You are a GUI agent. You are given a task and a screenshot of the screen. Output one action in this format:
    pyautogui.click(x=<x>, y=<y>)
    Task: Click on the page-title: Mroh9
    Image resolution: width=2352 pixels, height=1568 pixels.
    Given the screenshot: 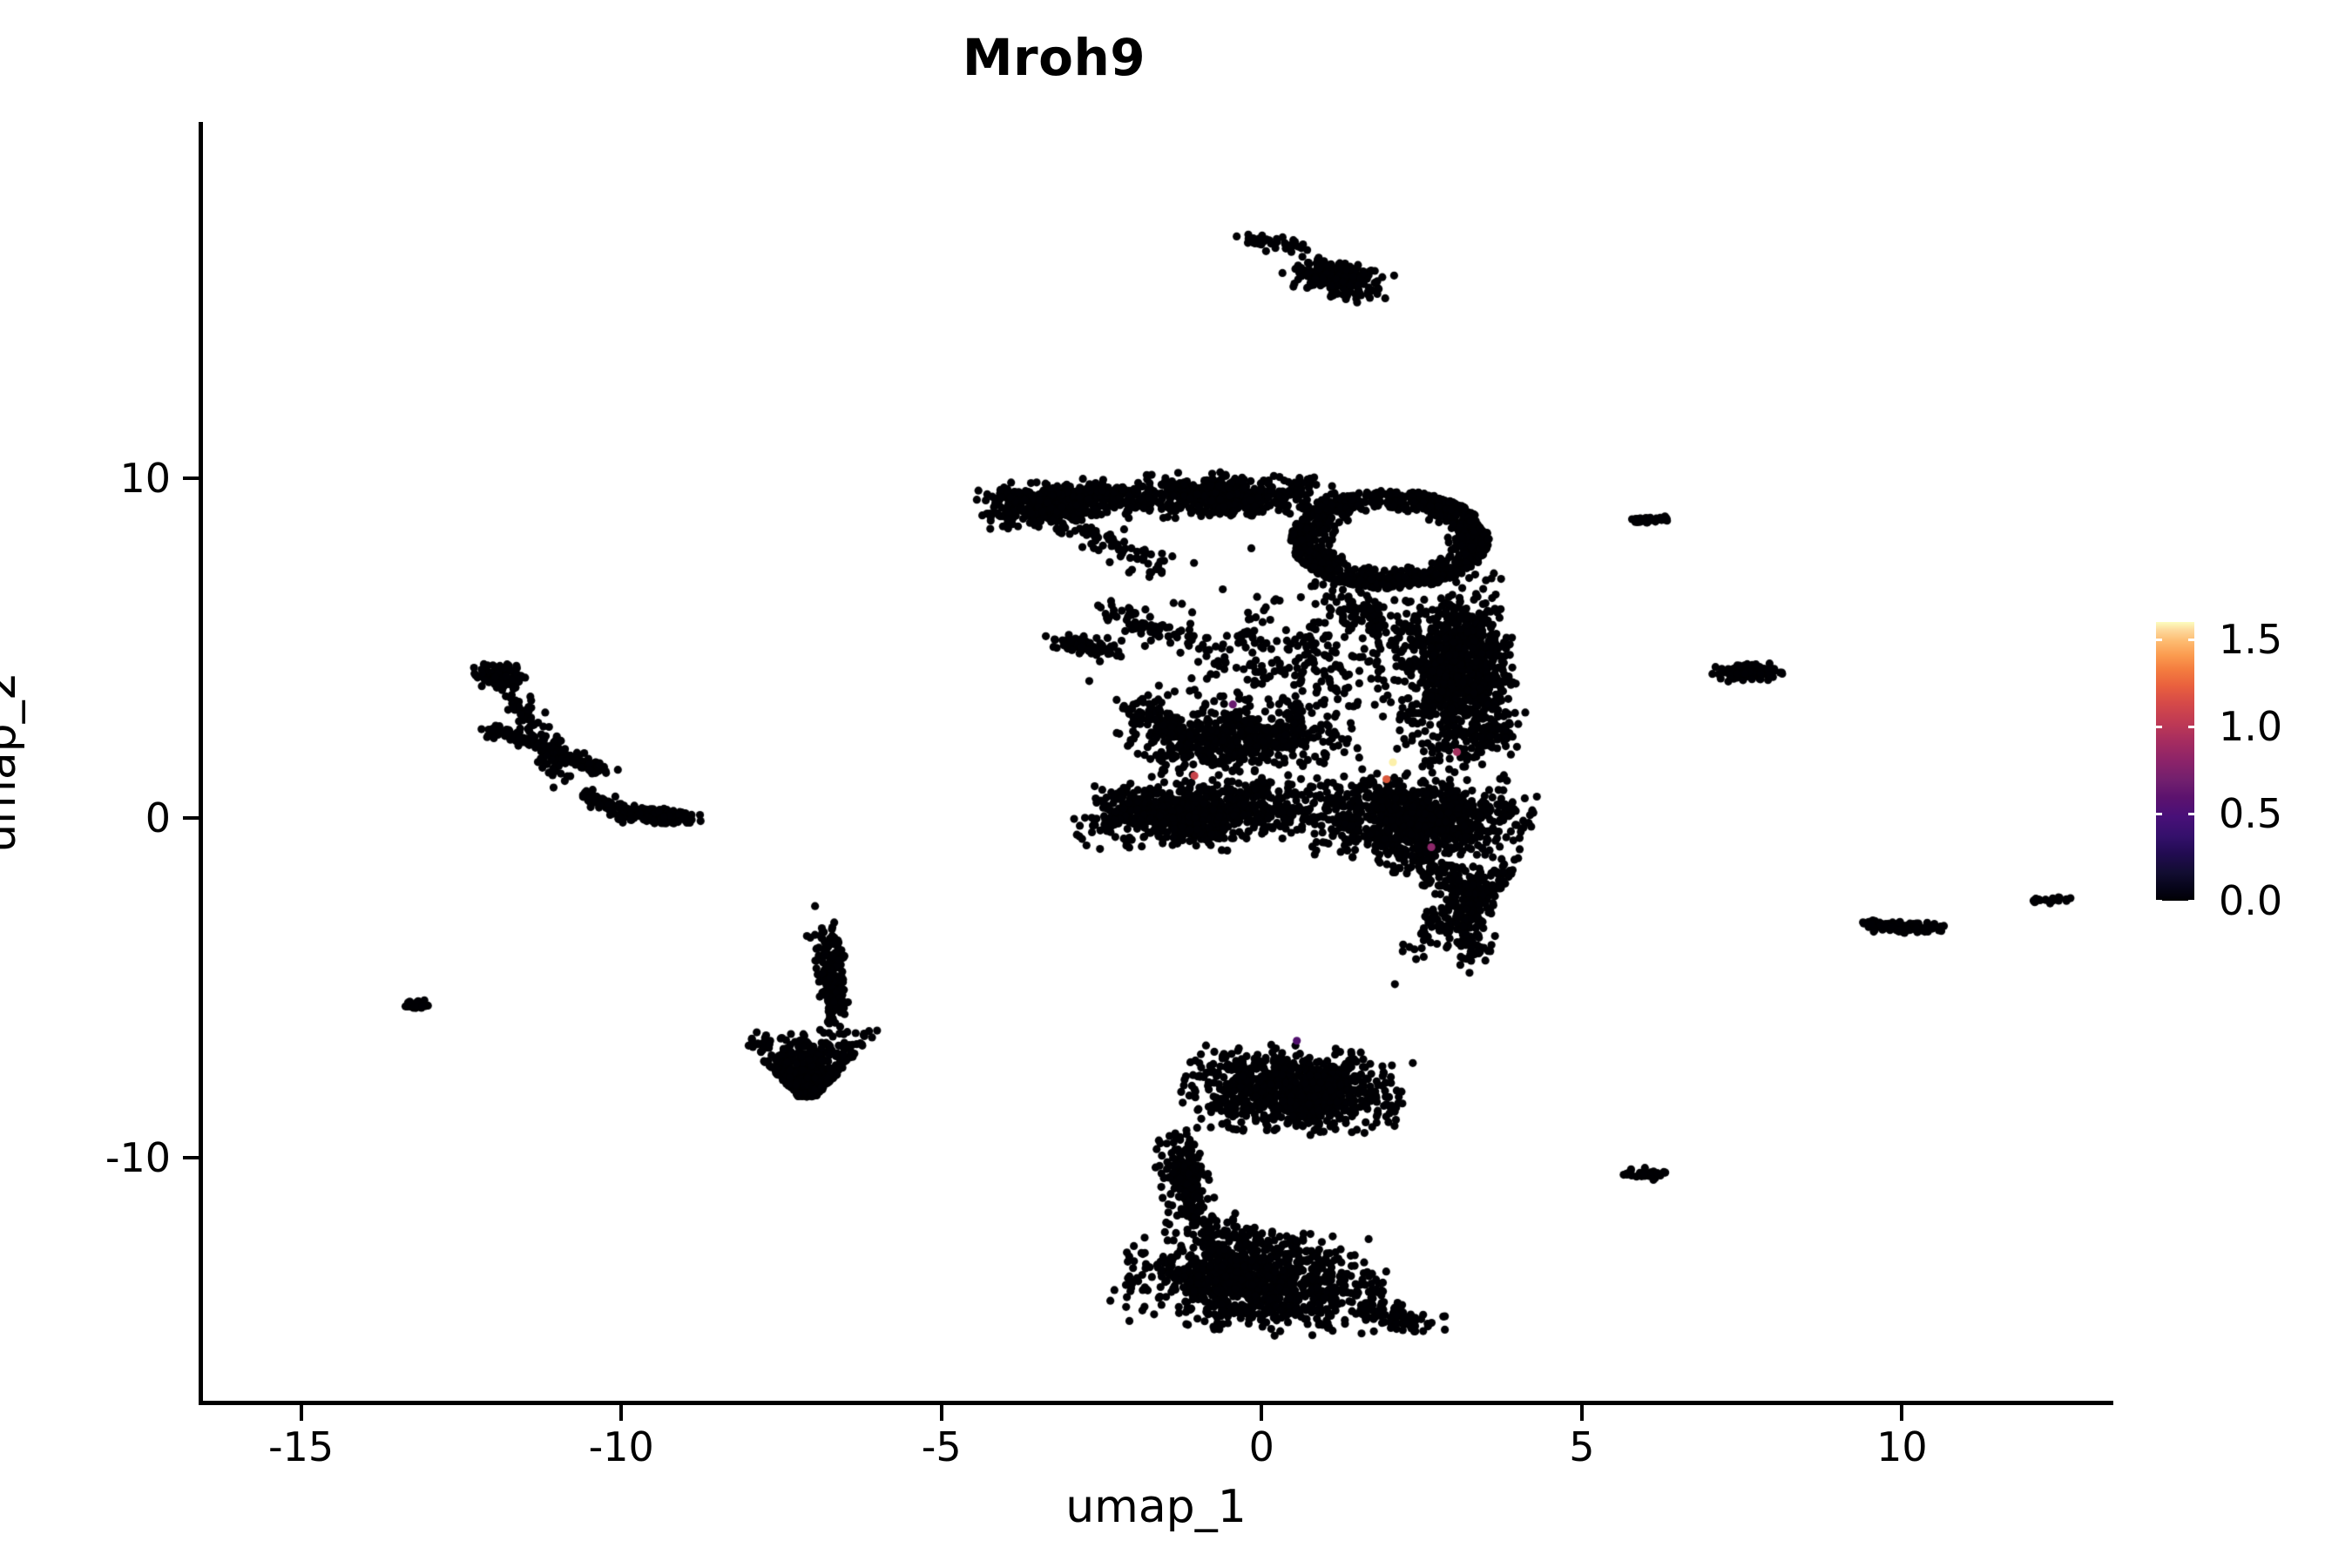 What is the action you would take?
    pyautogui.click(x=1054, y=58)
    